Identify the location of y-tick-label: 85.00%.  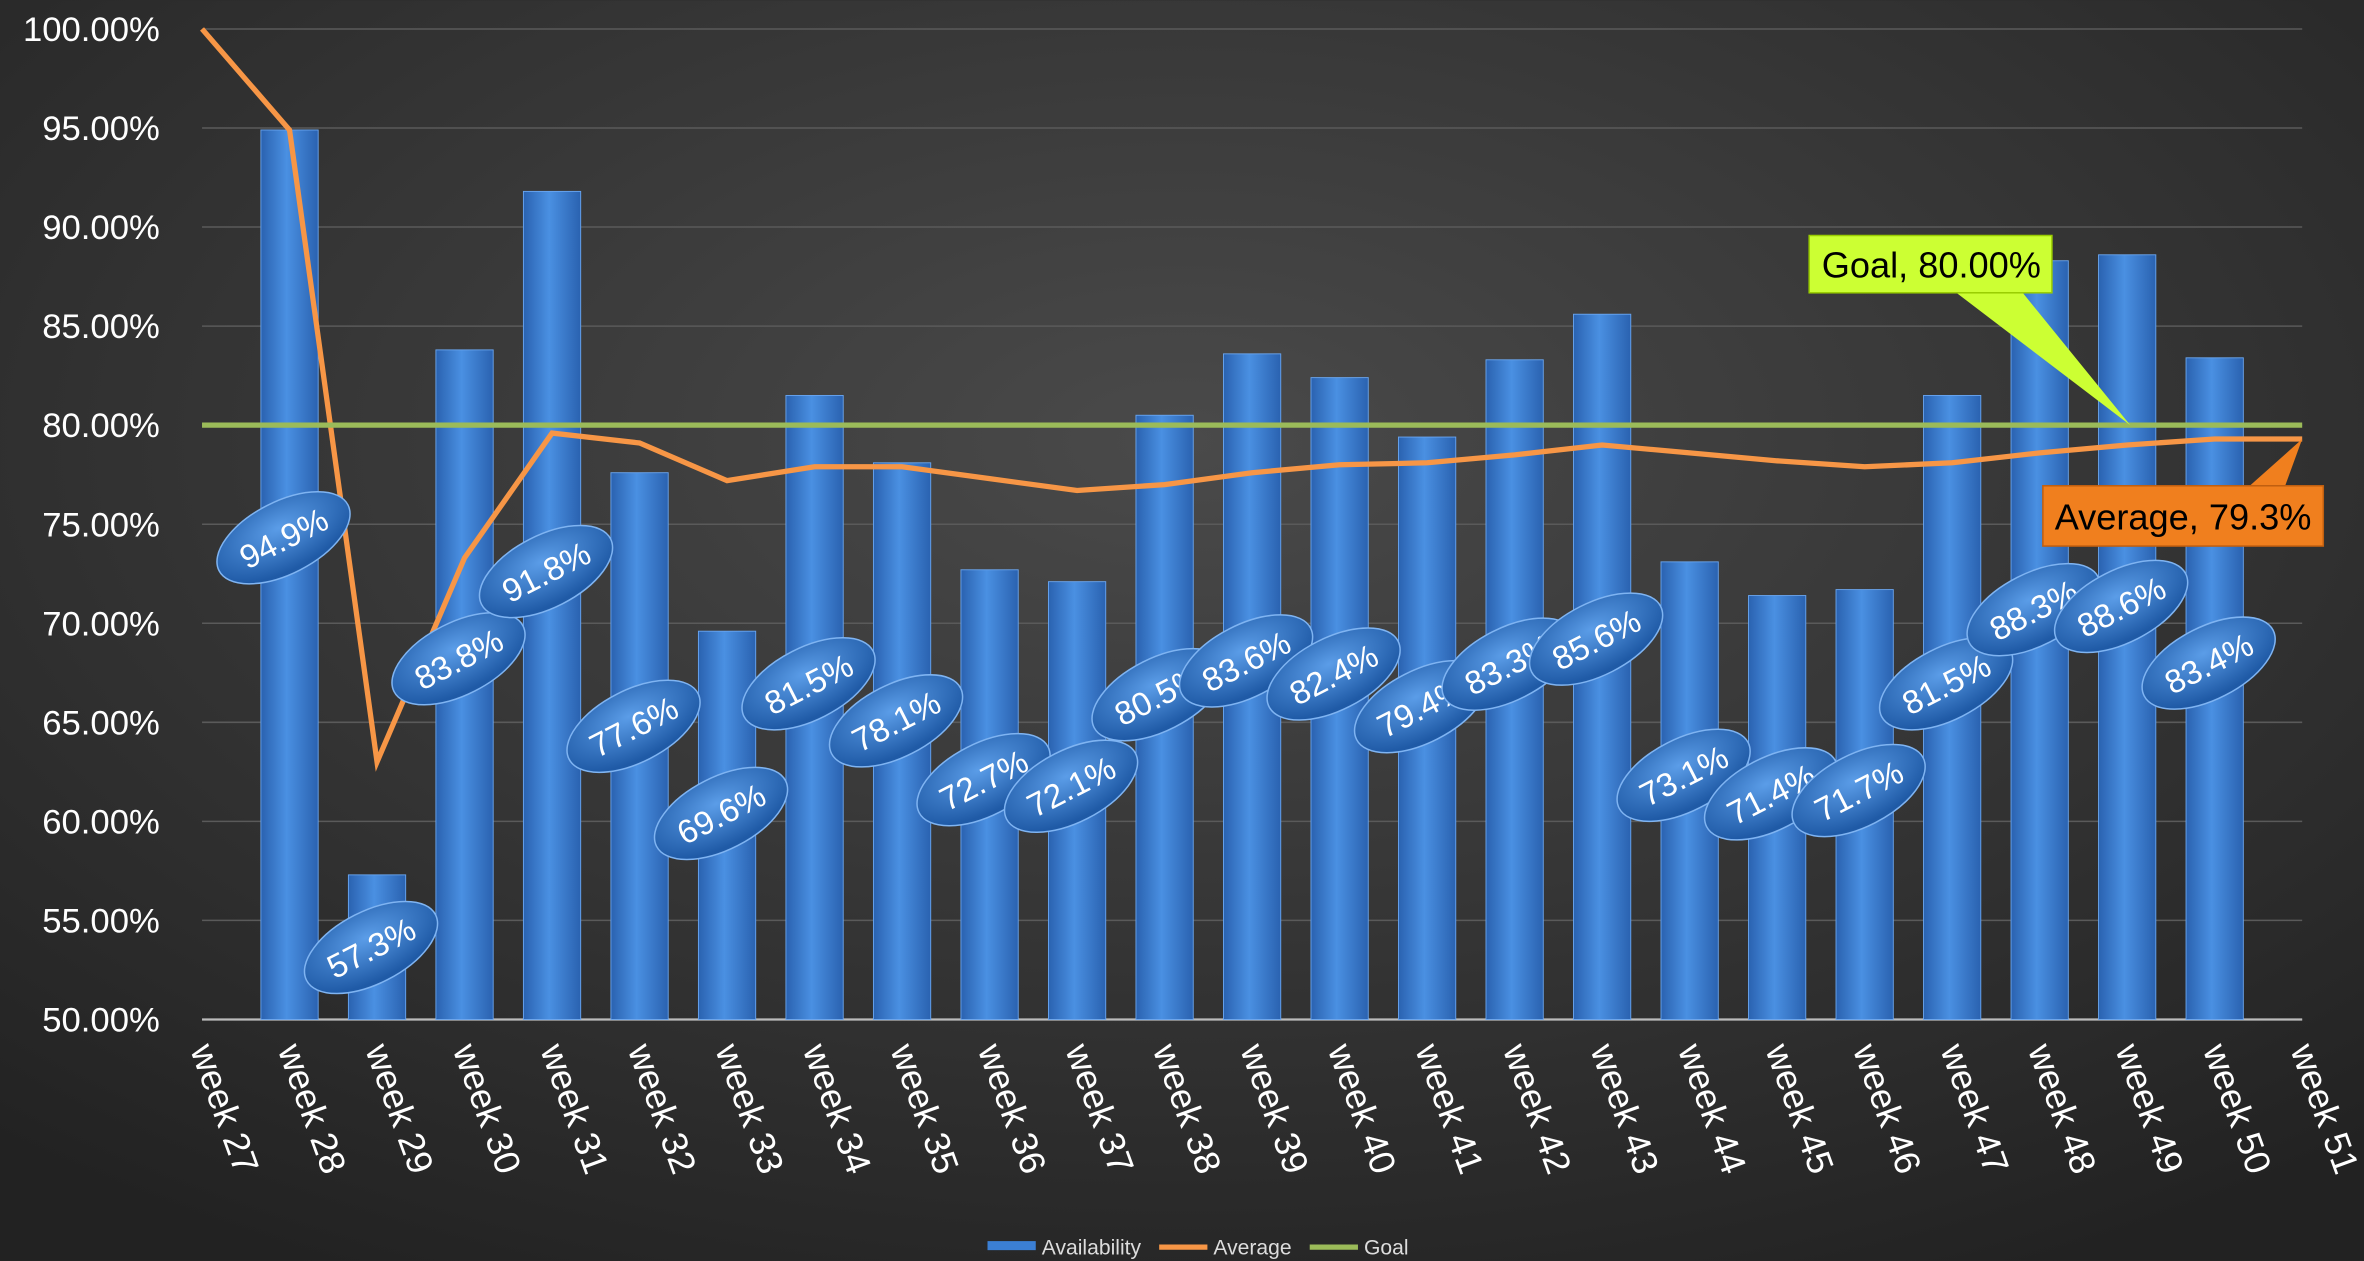
(101, 327).